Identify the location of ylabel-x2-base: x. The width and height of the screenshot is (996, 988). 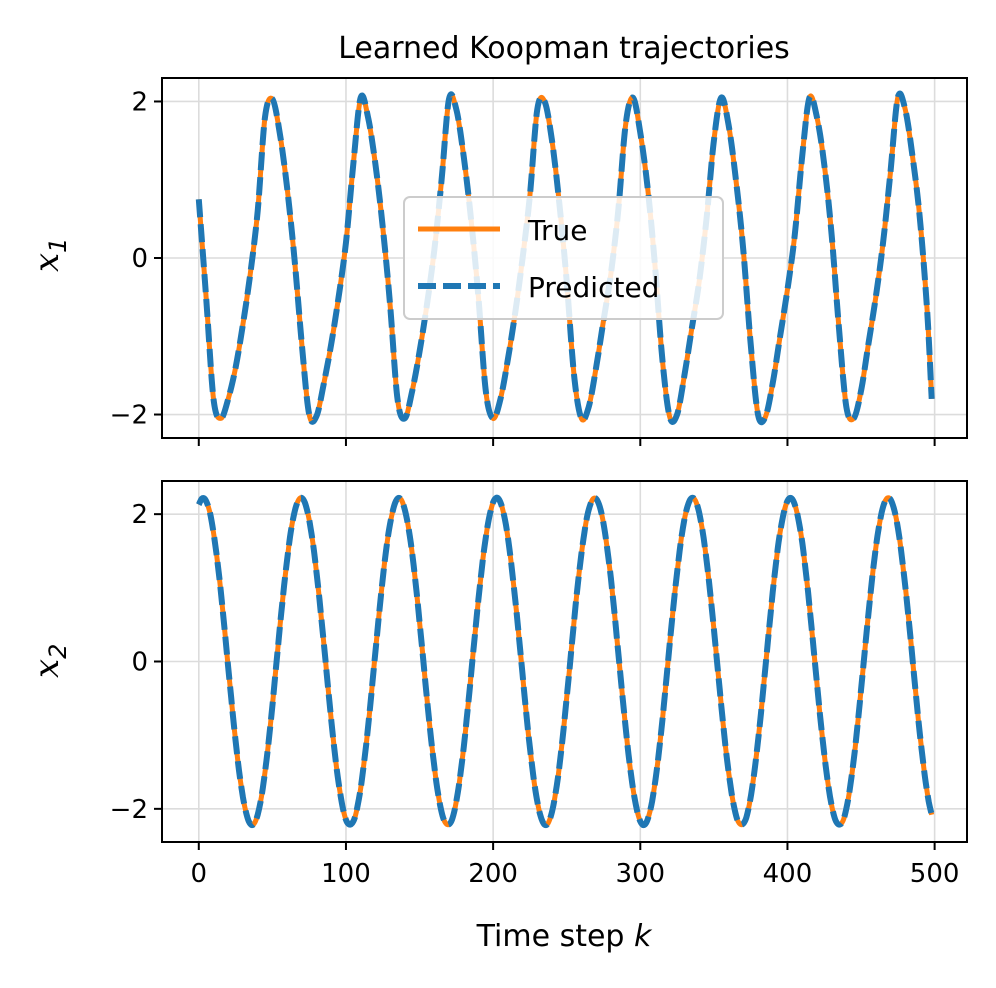
(47, 668).